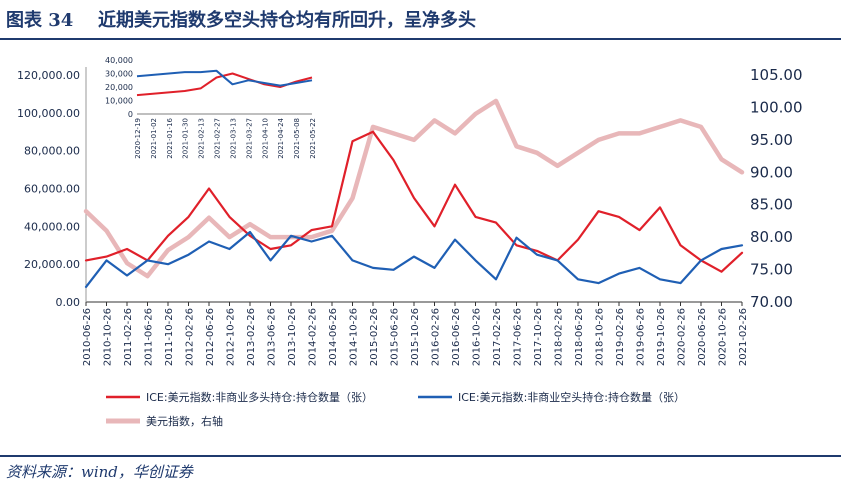  What do you see at coordinates (231, 337) in the screenshot?
I see `x-tick-label: 2012-10-26` at bounding box center [231, 337].